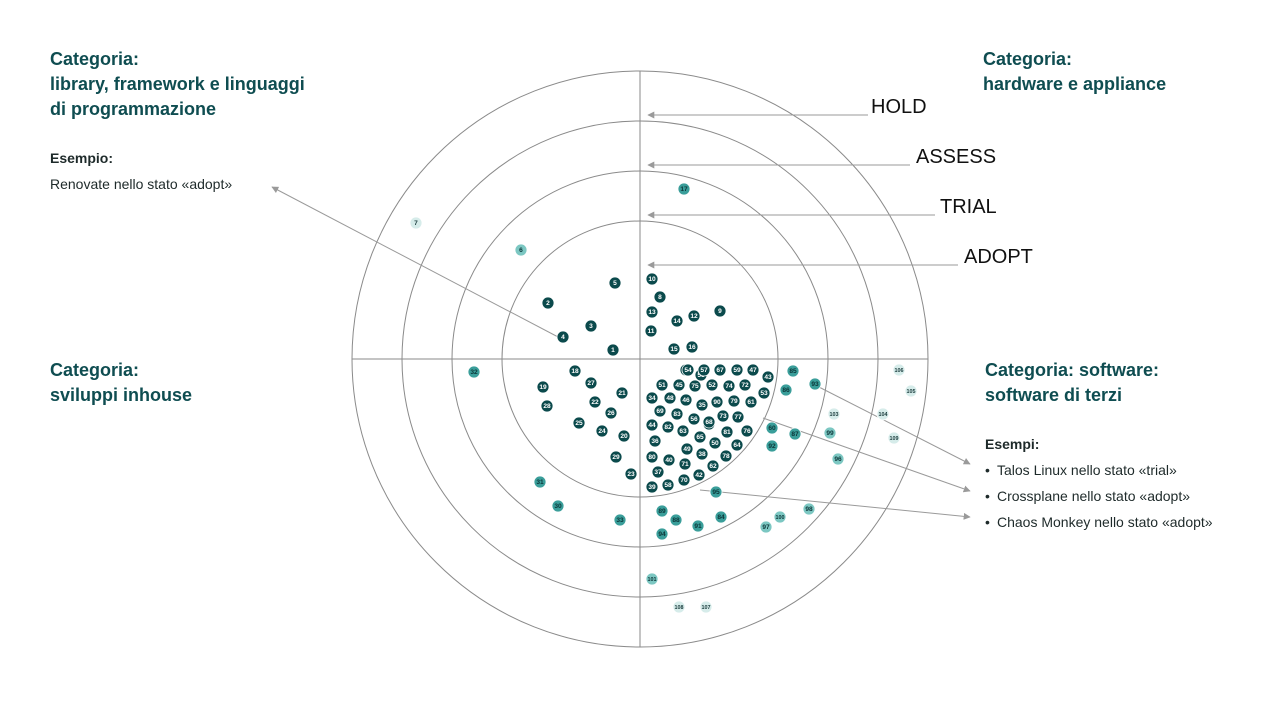  Describe the element at coordinates (715, 443) in the screenshot. I see `blip-50: 50` at that location.